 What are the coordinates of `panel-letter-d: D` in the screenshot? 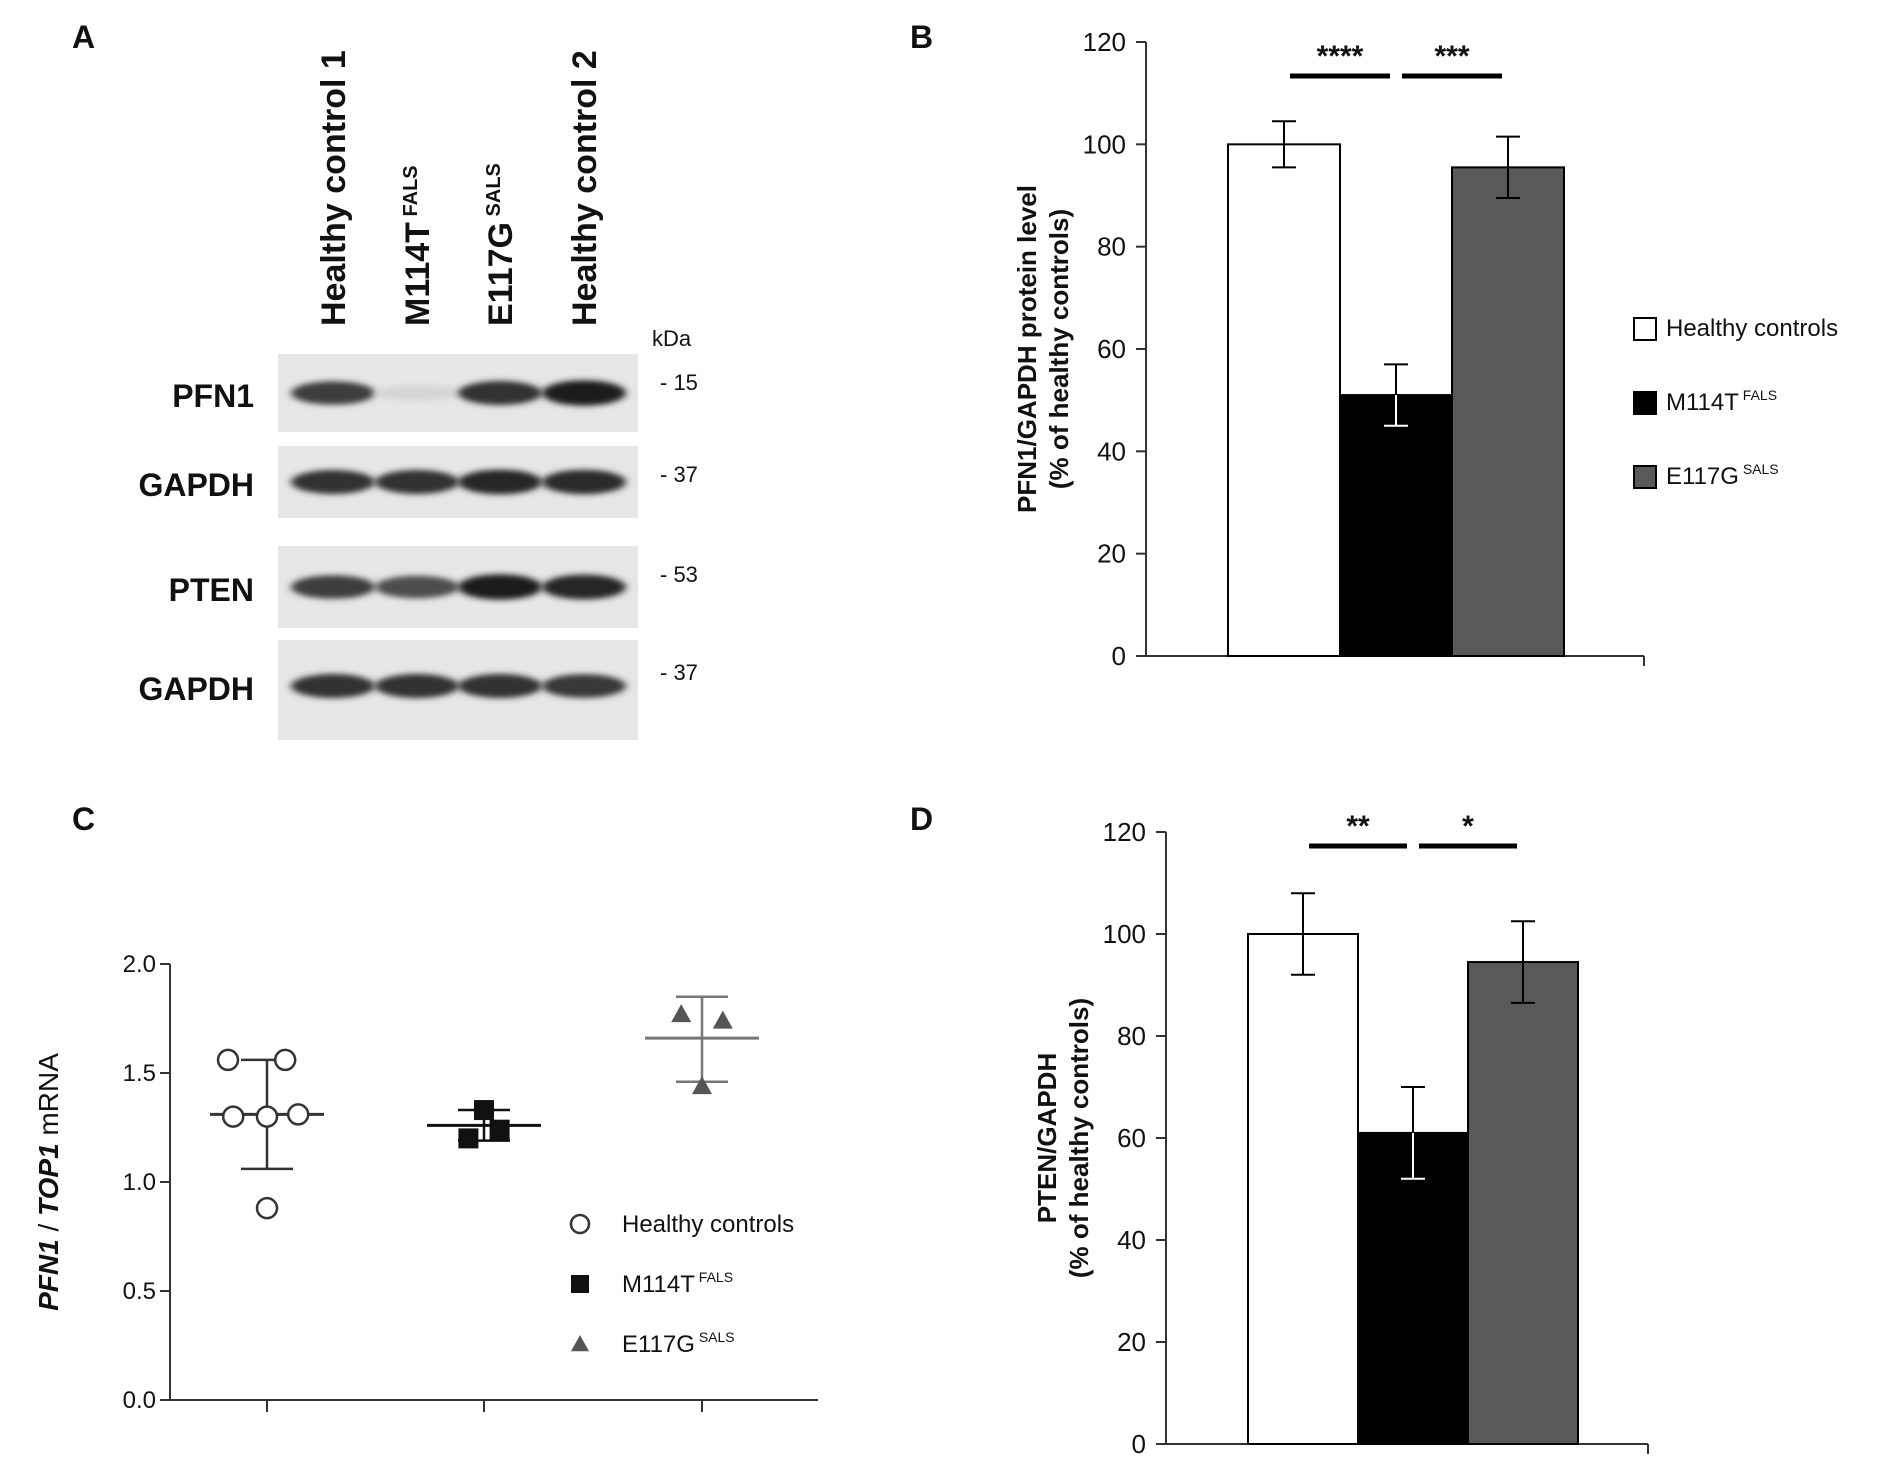 It's located at (921, 819).